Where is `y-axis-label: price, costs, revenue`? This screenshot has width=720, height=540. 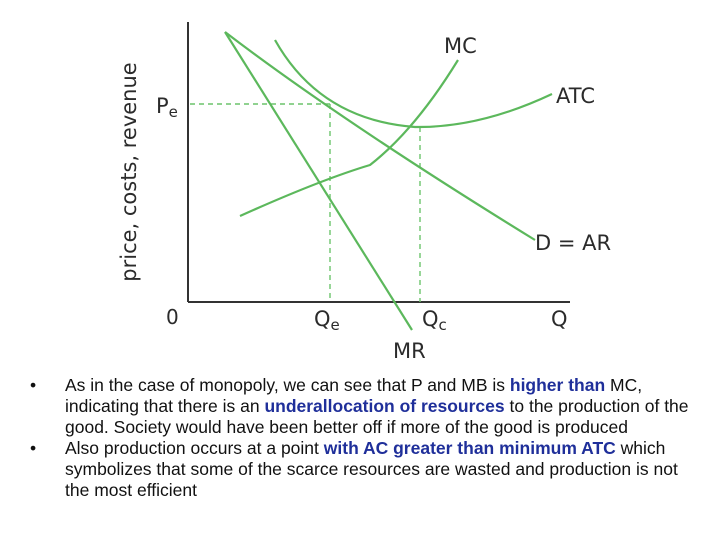
y-axis-label: price, costs, revenue is located at coordinates (129, 171).